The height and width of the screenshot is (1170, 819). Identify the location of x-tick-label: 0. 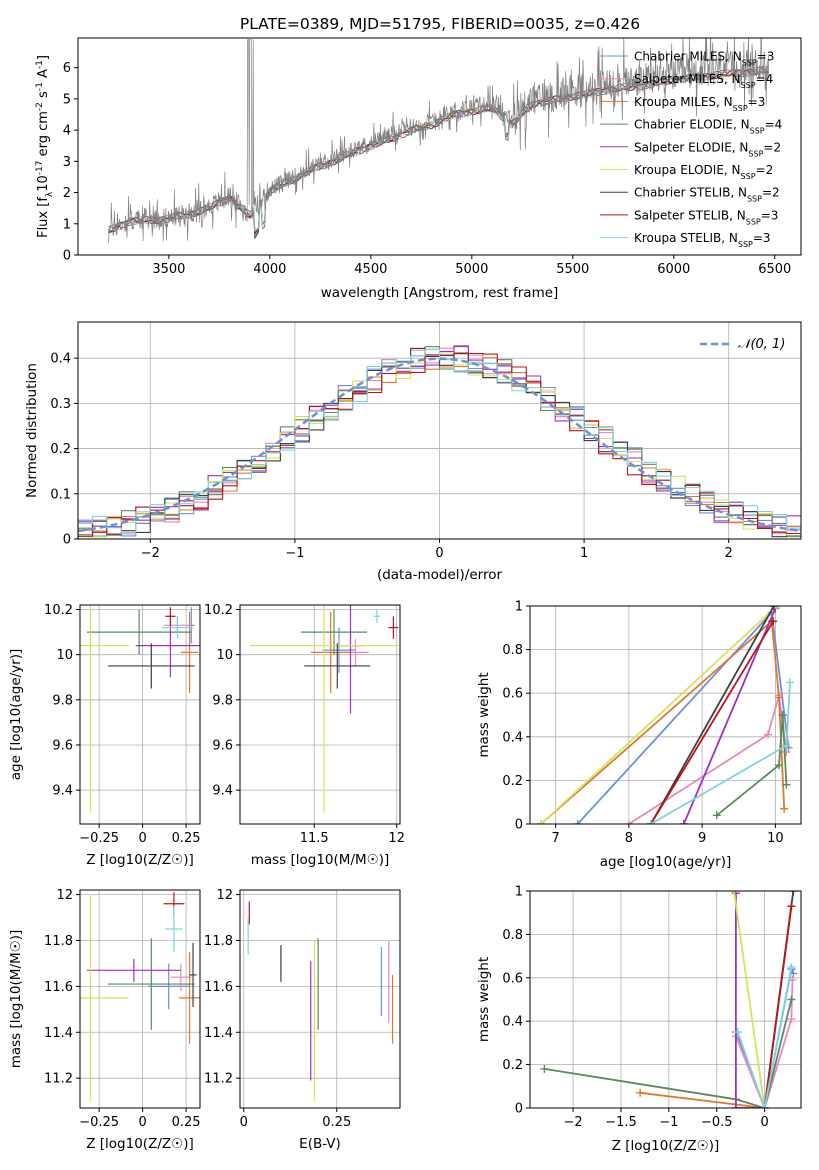
(142, 1122).